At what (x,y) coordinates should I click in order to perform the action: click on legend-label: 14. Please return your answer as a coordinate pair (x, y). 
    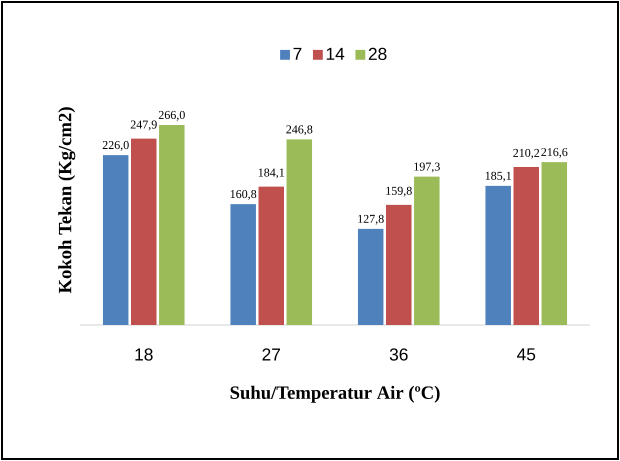
    Looking at the image, I should click on (335, 54).